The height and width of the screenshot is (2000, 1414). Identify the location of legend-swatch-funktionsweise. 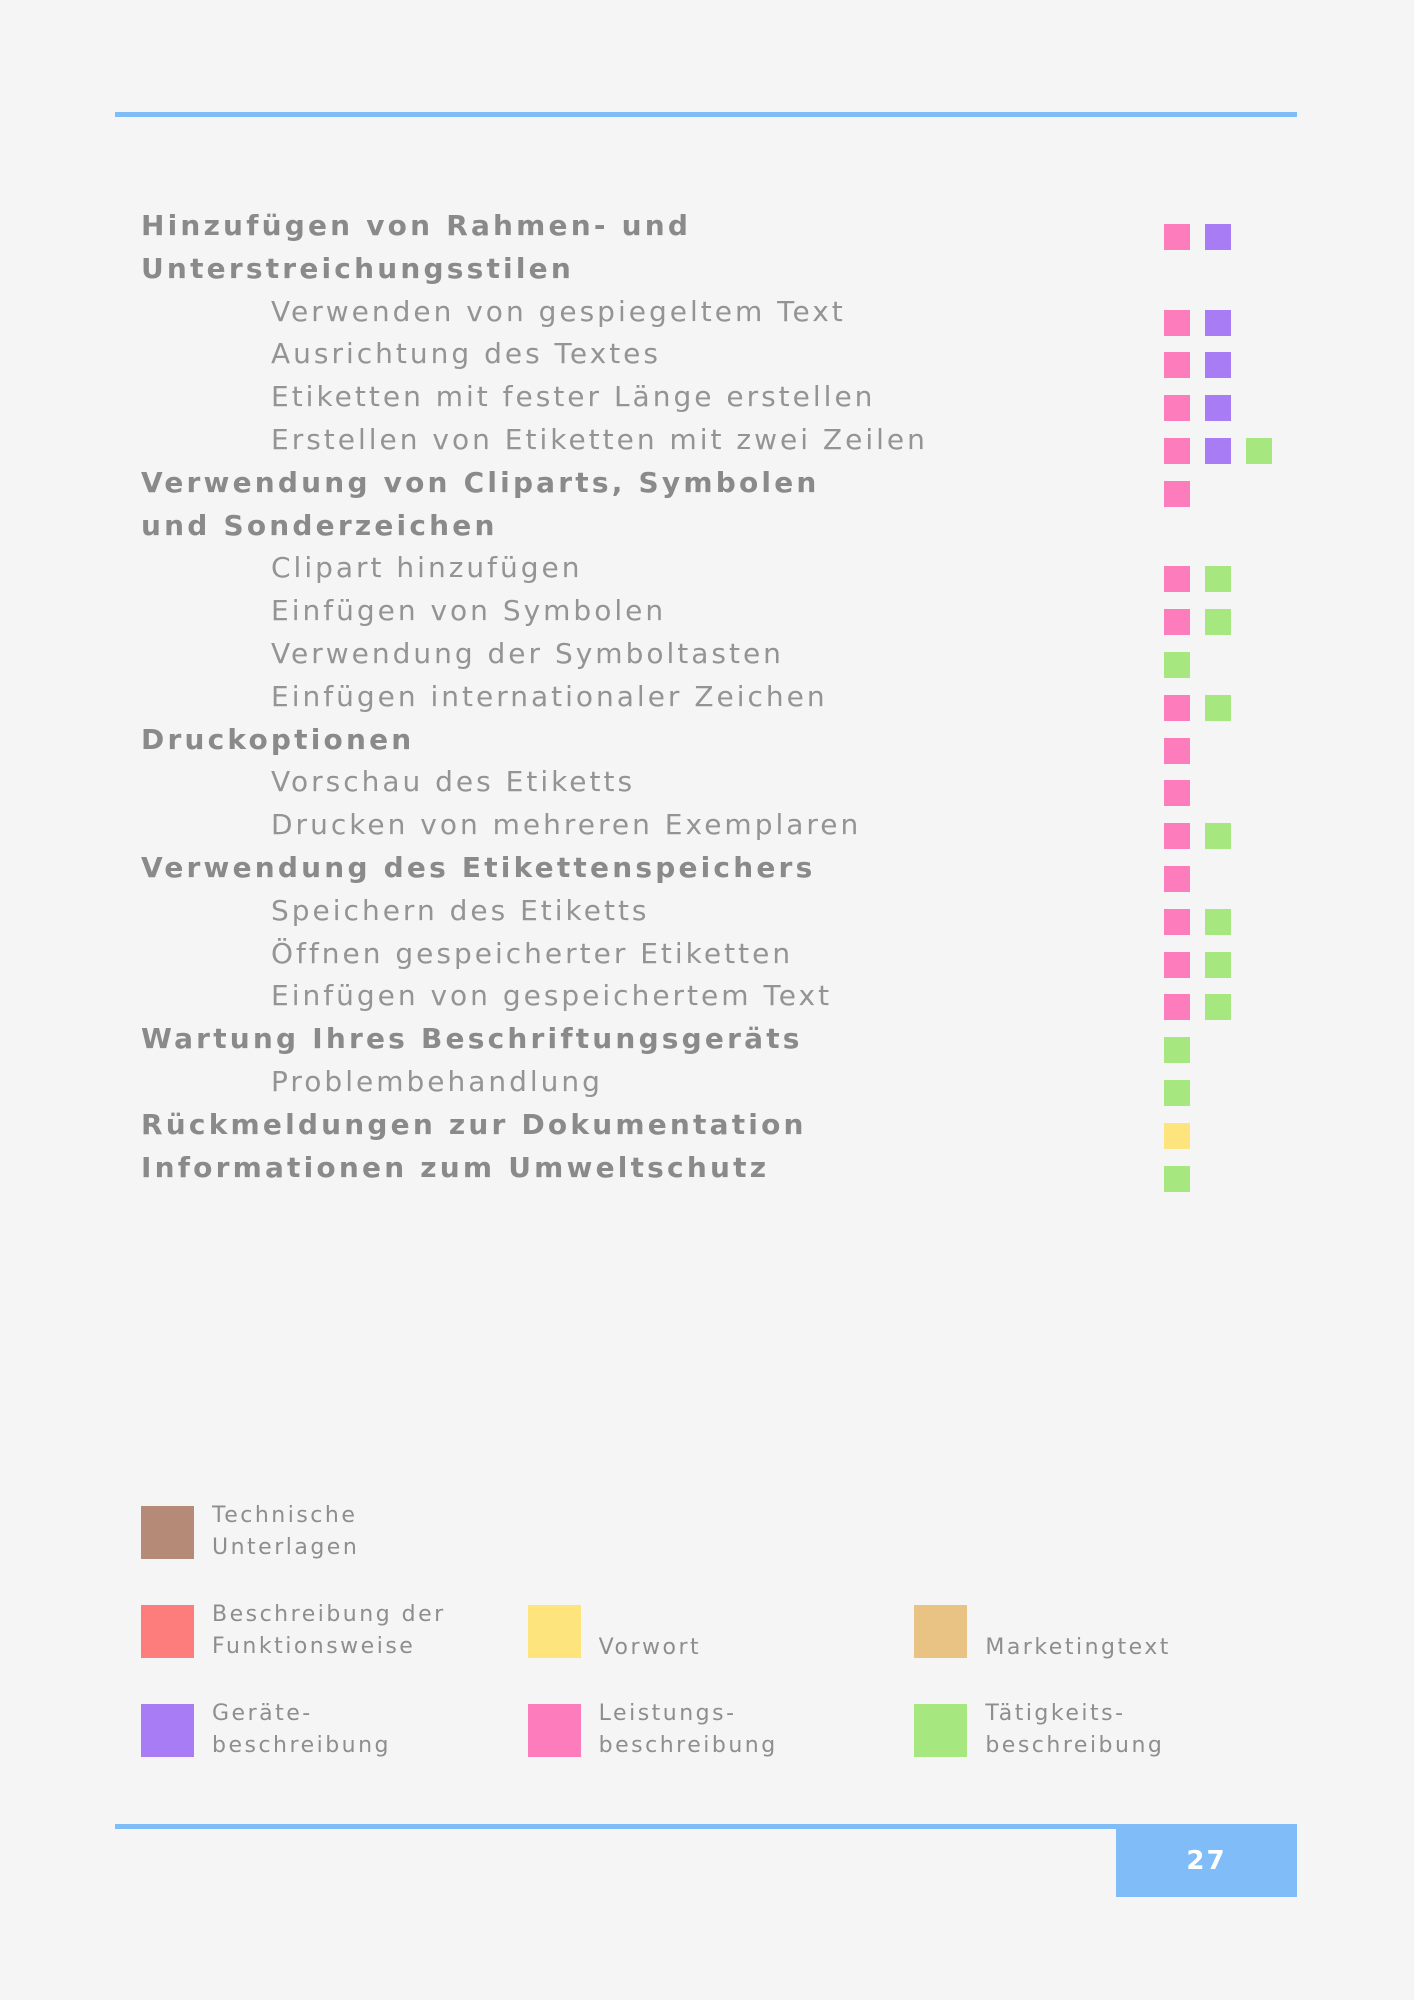
(167, 1631).